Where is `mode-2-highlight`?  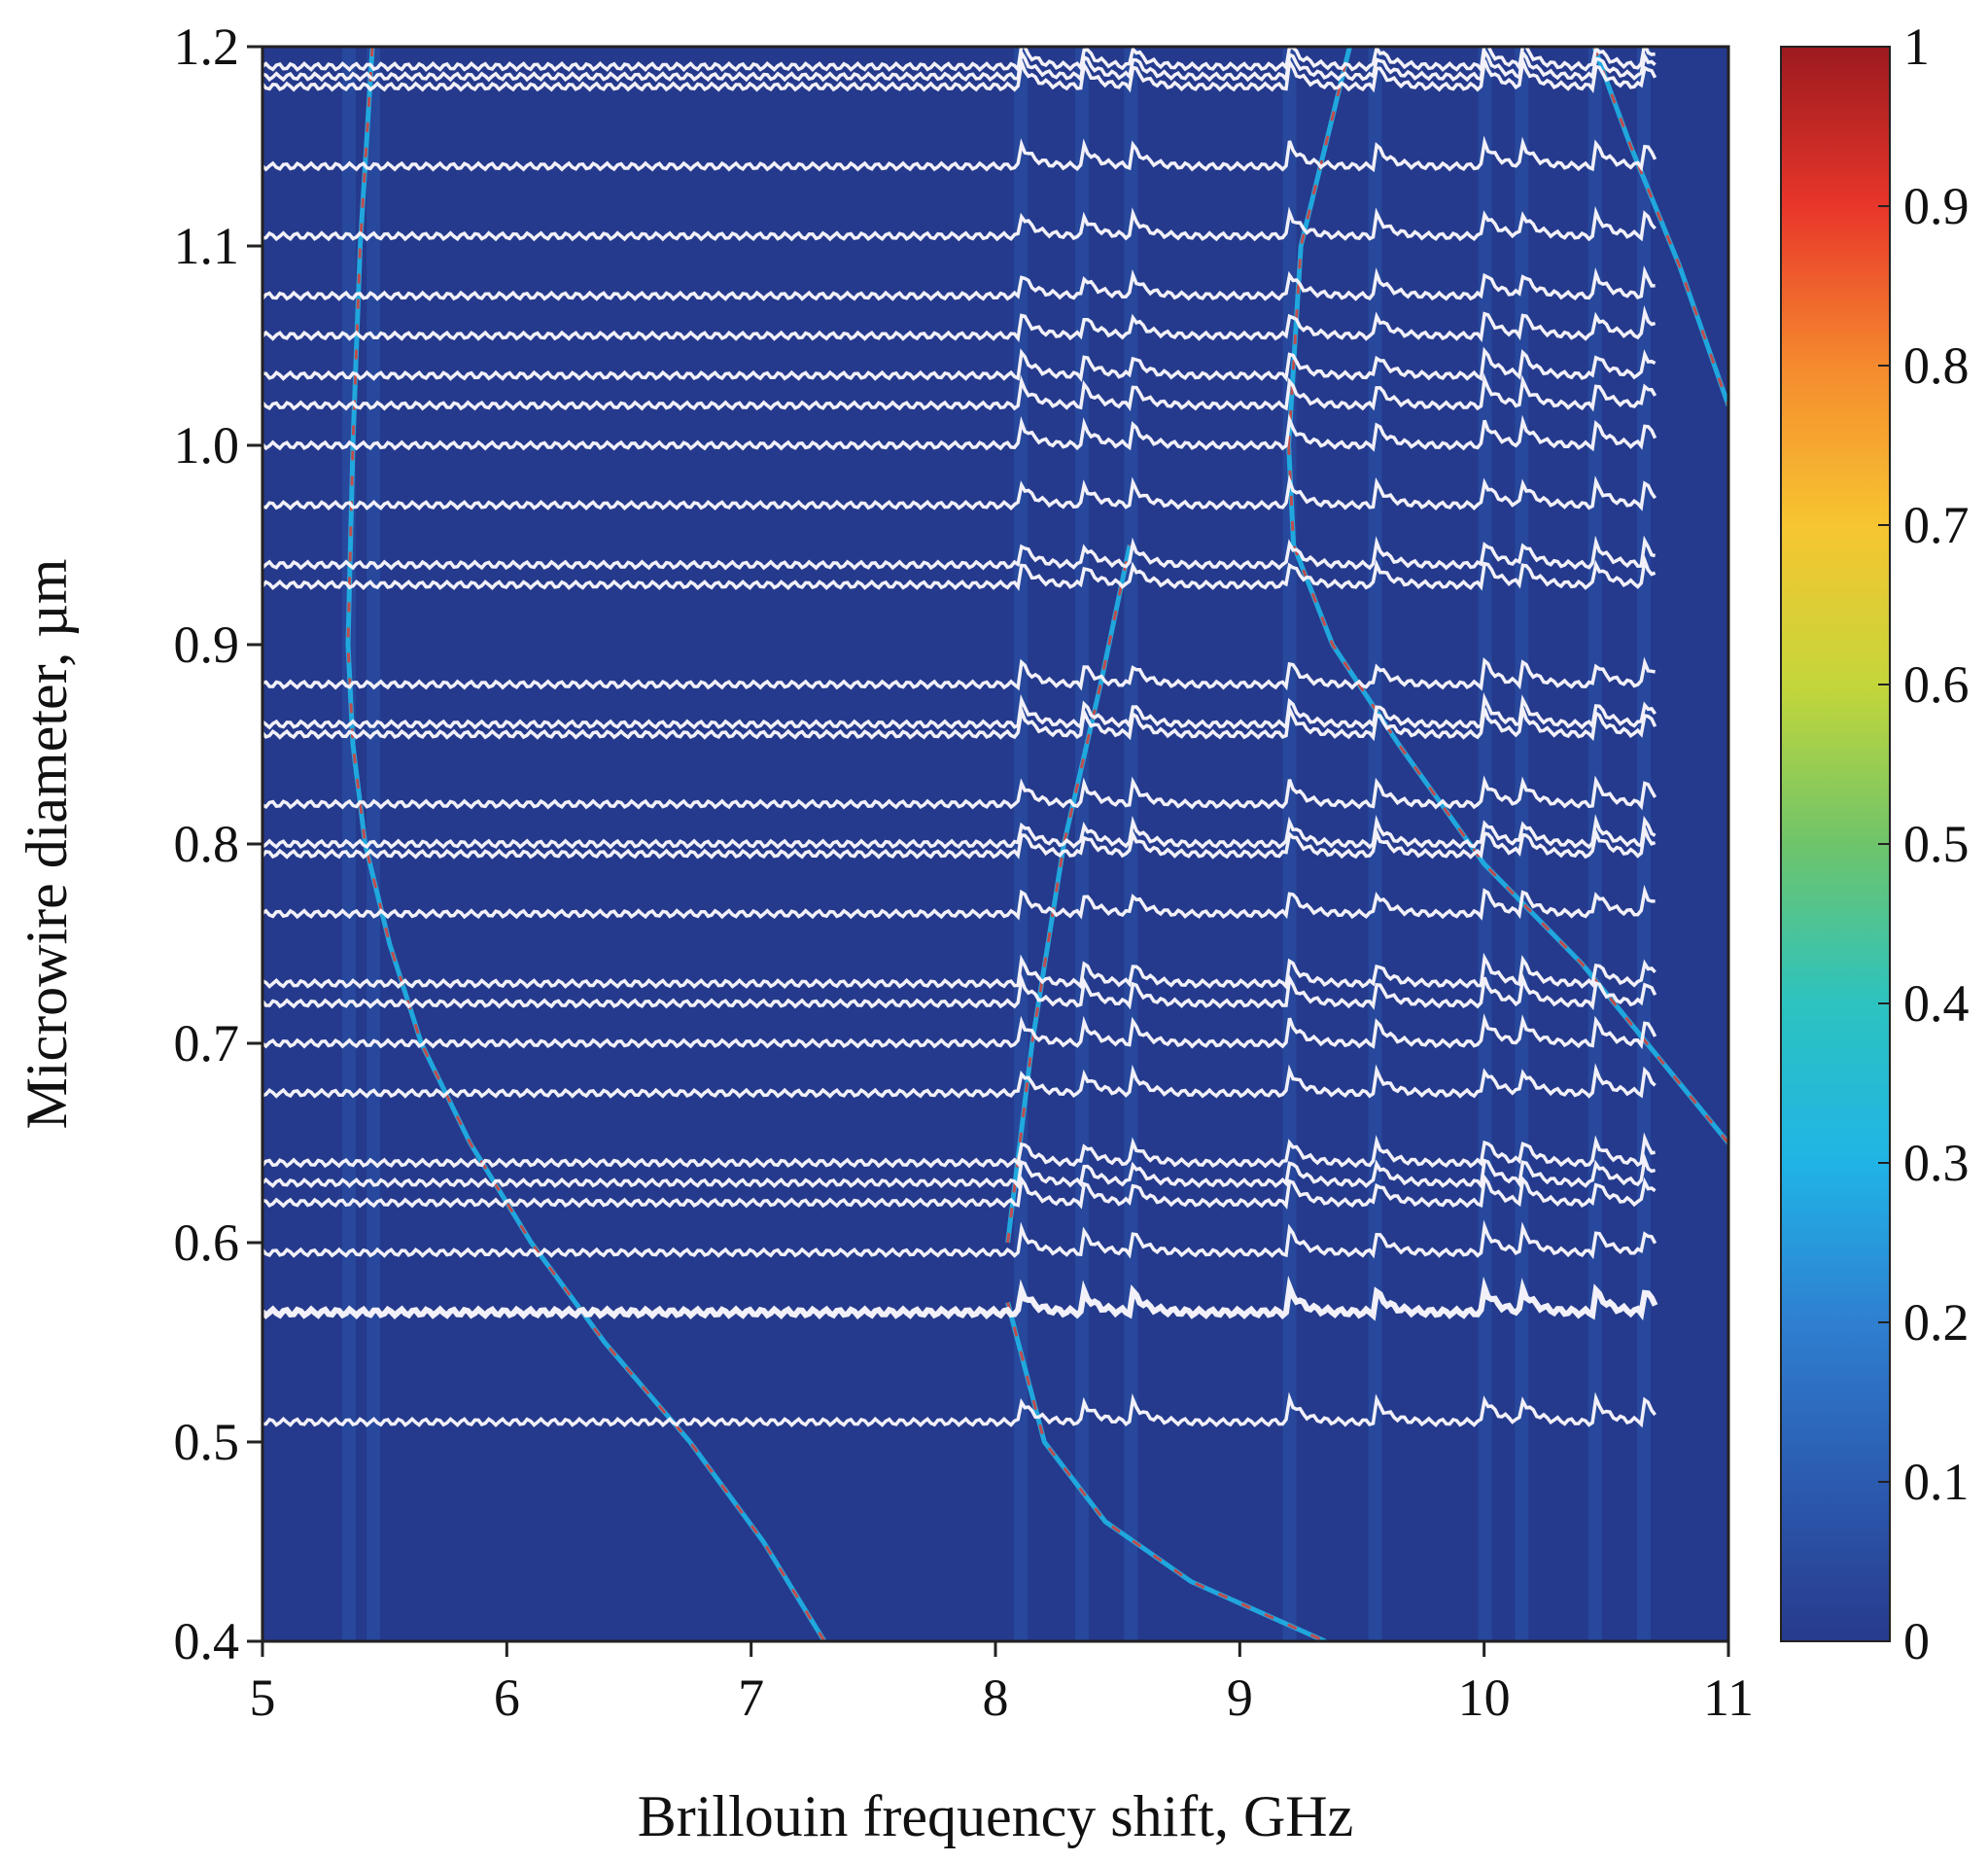
mode-2-highlight is located at coordinates (1069, 894).